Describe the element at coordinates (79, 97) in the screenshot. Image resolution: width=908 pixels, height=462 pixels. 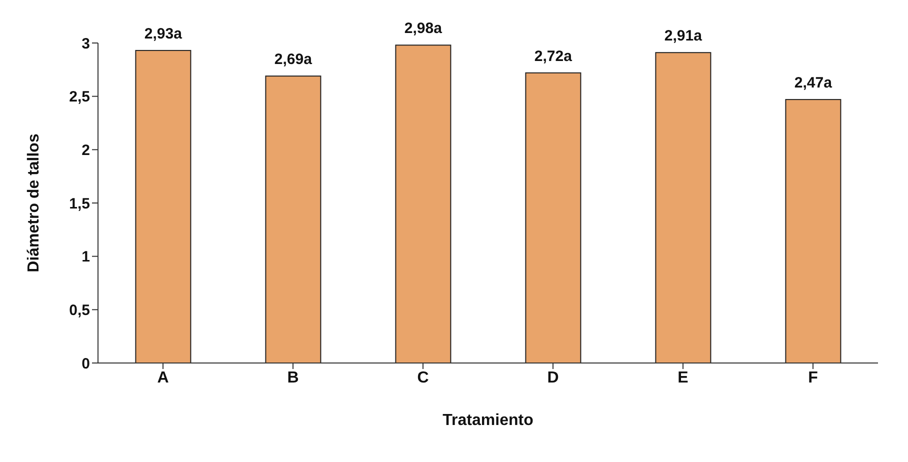
I see `y-tick-label: 2,5` at that location.